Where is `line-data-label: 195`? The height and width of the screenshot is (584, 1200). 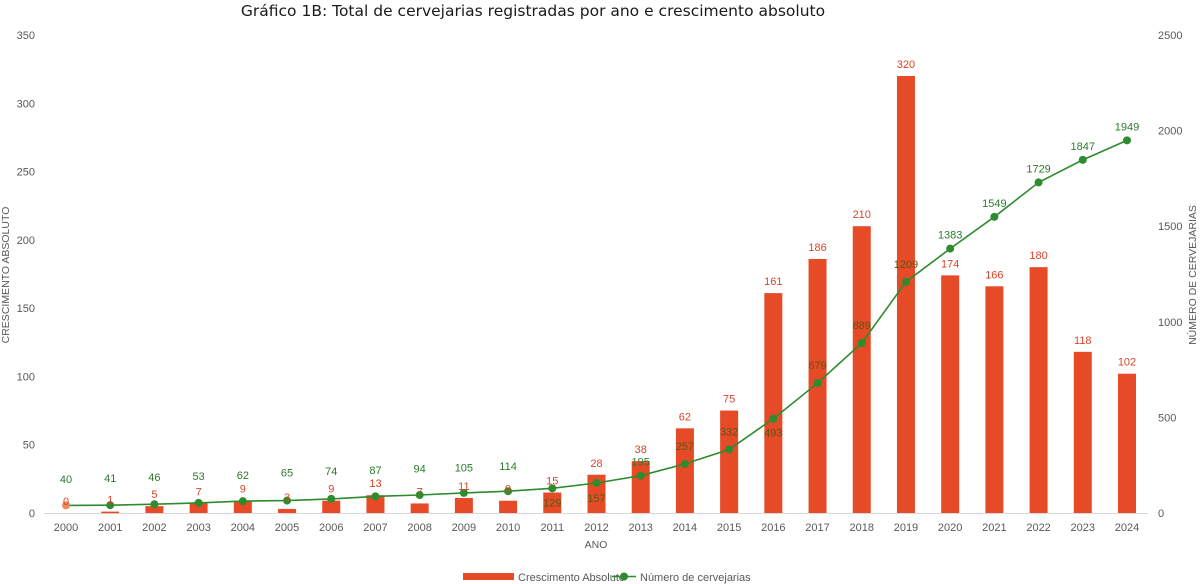
line-data-label: 195 is located at coordinates (641, 463).